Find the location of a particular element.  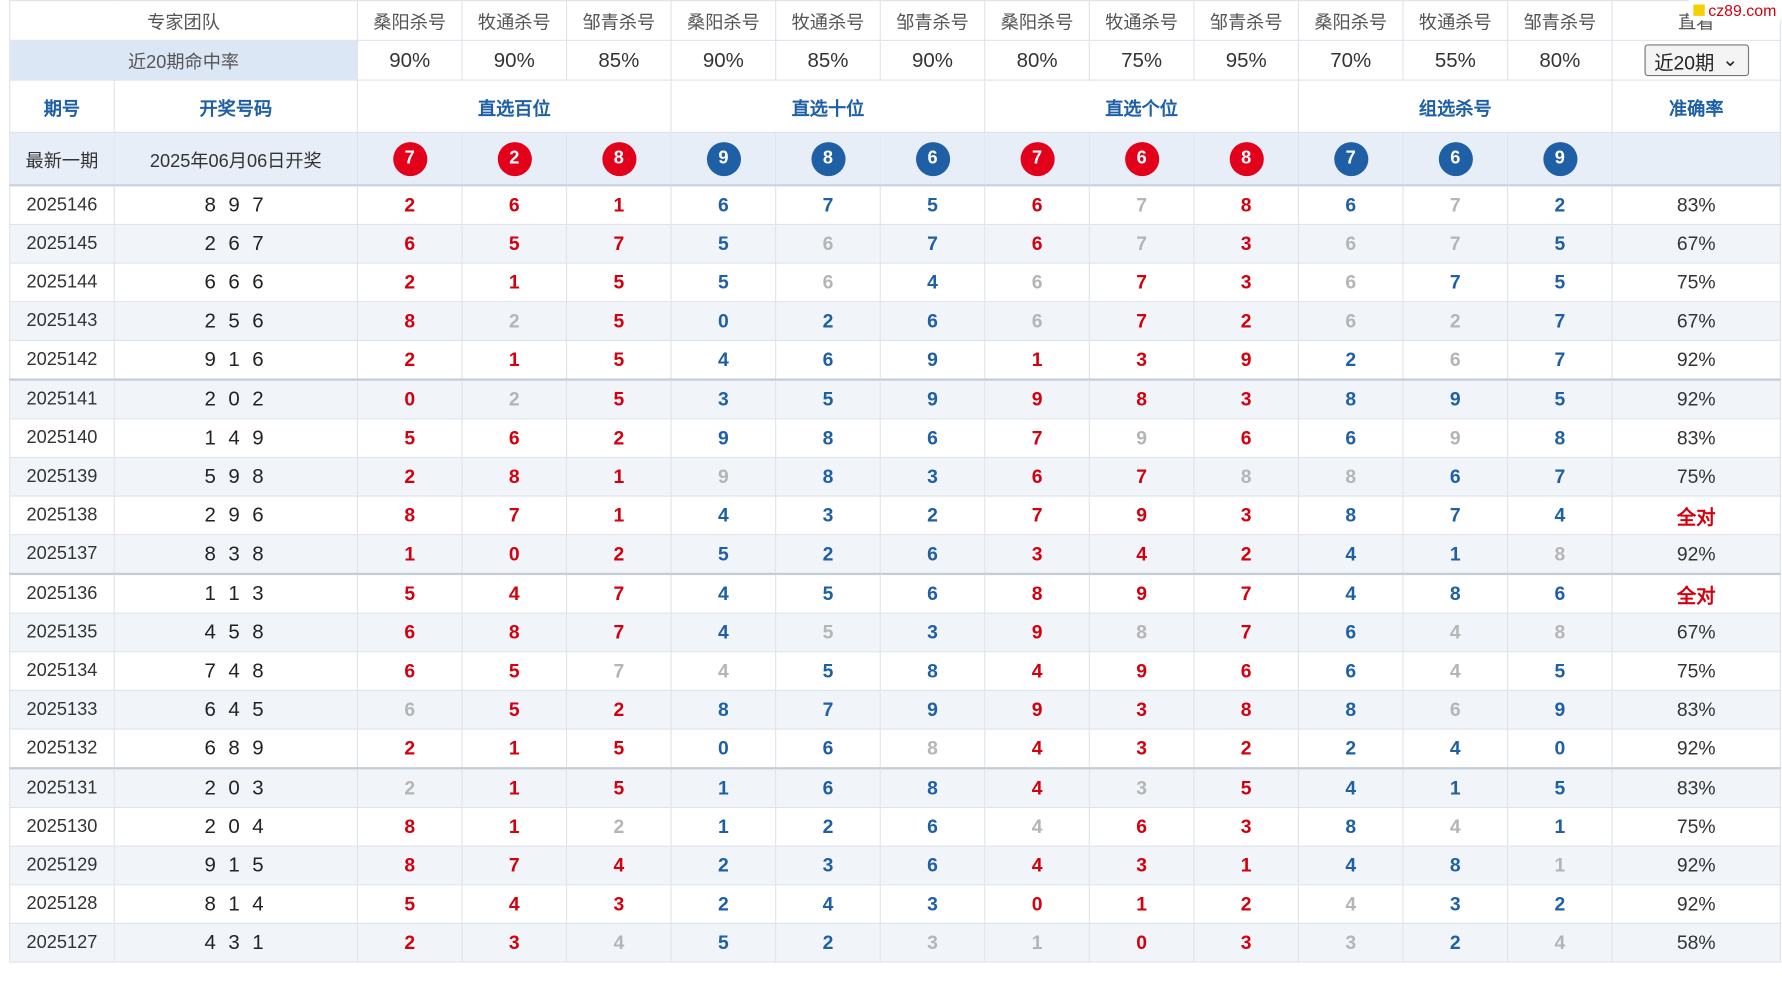

accuracy-cell: 92% is located at coordinates (1696, 554).